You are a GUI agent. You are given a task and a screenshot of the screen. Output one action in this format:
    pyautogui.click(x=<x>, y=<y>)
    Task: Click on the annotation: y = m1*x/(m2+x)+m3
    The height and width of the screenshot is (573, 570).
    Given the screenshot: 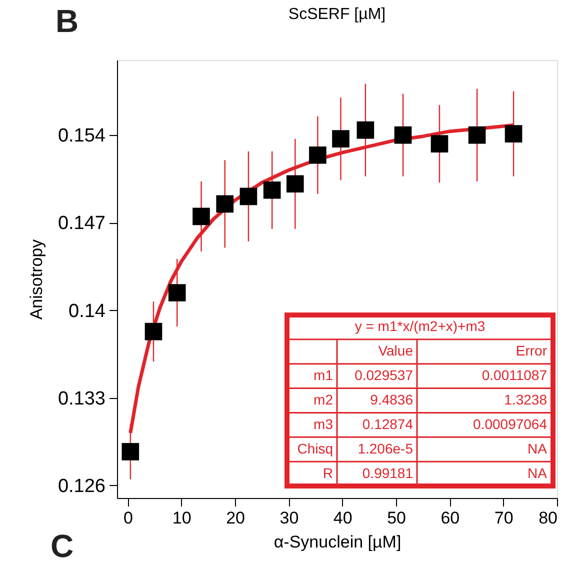 What is the action you would take?
    pyautogui.click(x=420, y=326)
    